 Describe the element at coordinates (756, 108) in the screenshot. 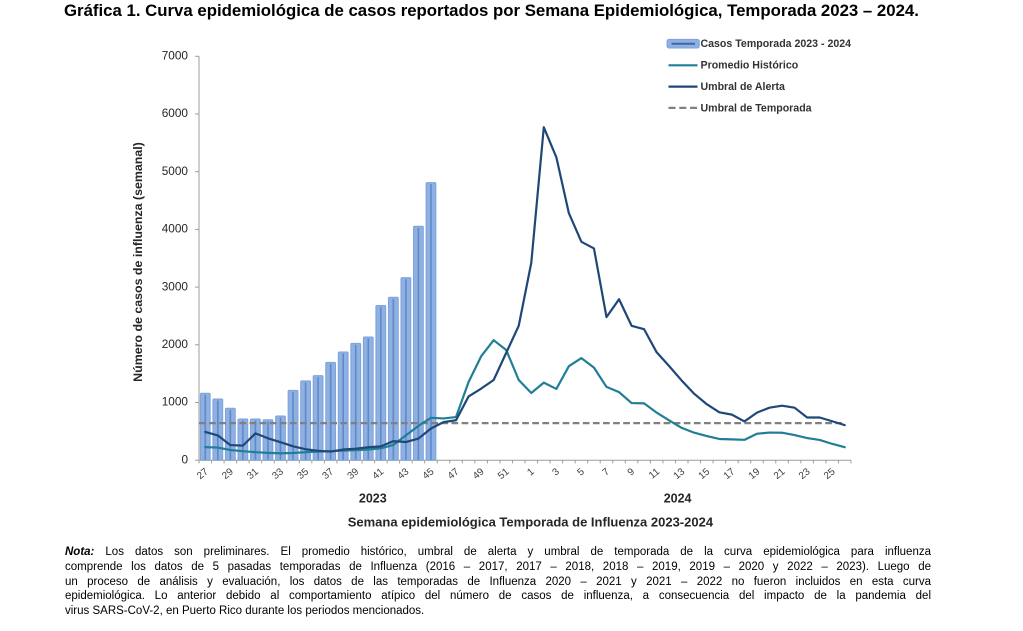

I see `svg-text: Umbral de Temporada` at that location.